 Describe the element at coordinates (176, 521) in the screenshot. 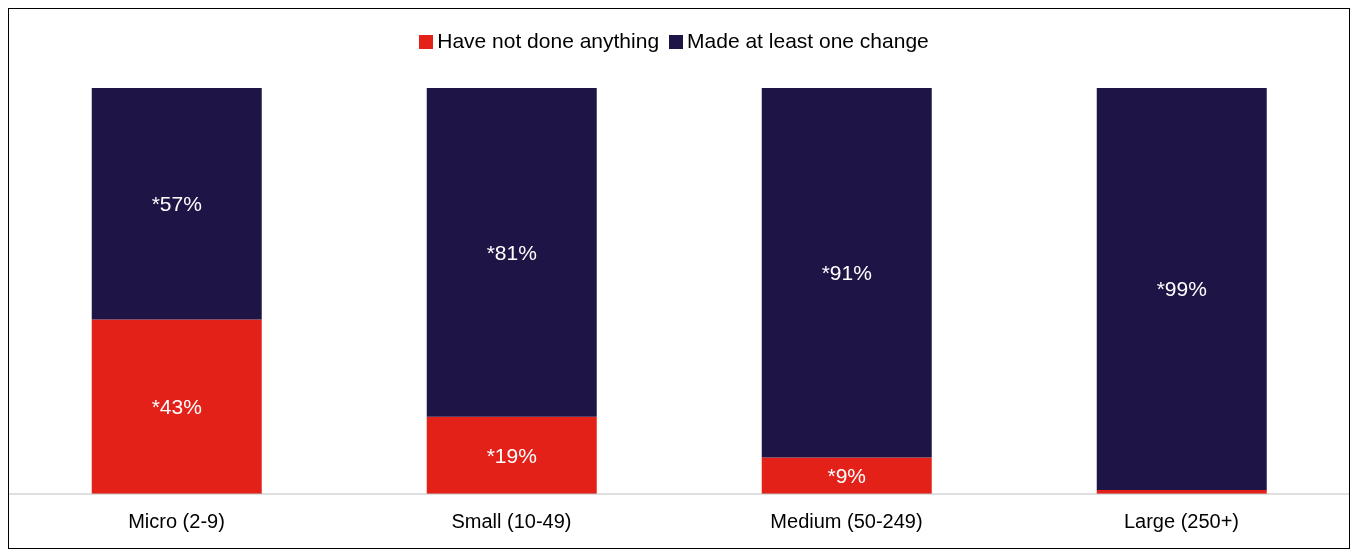

I see `x-tick-label: Micro (2-9)` at that location.